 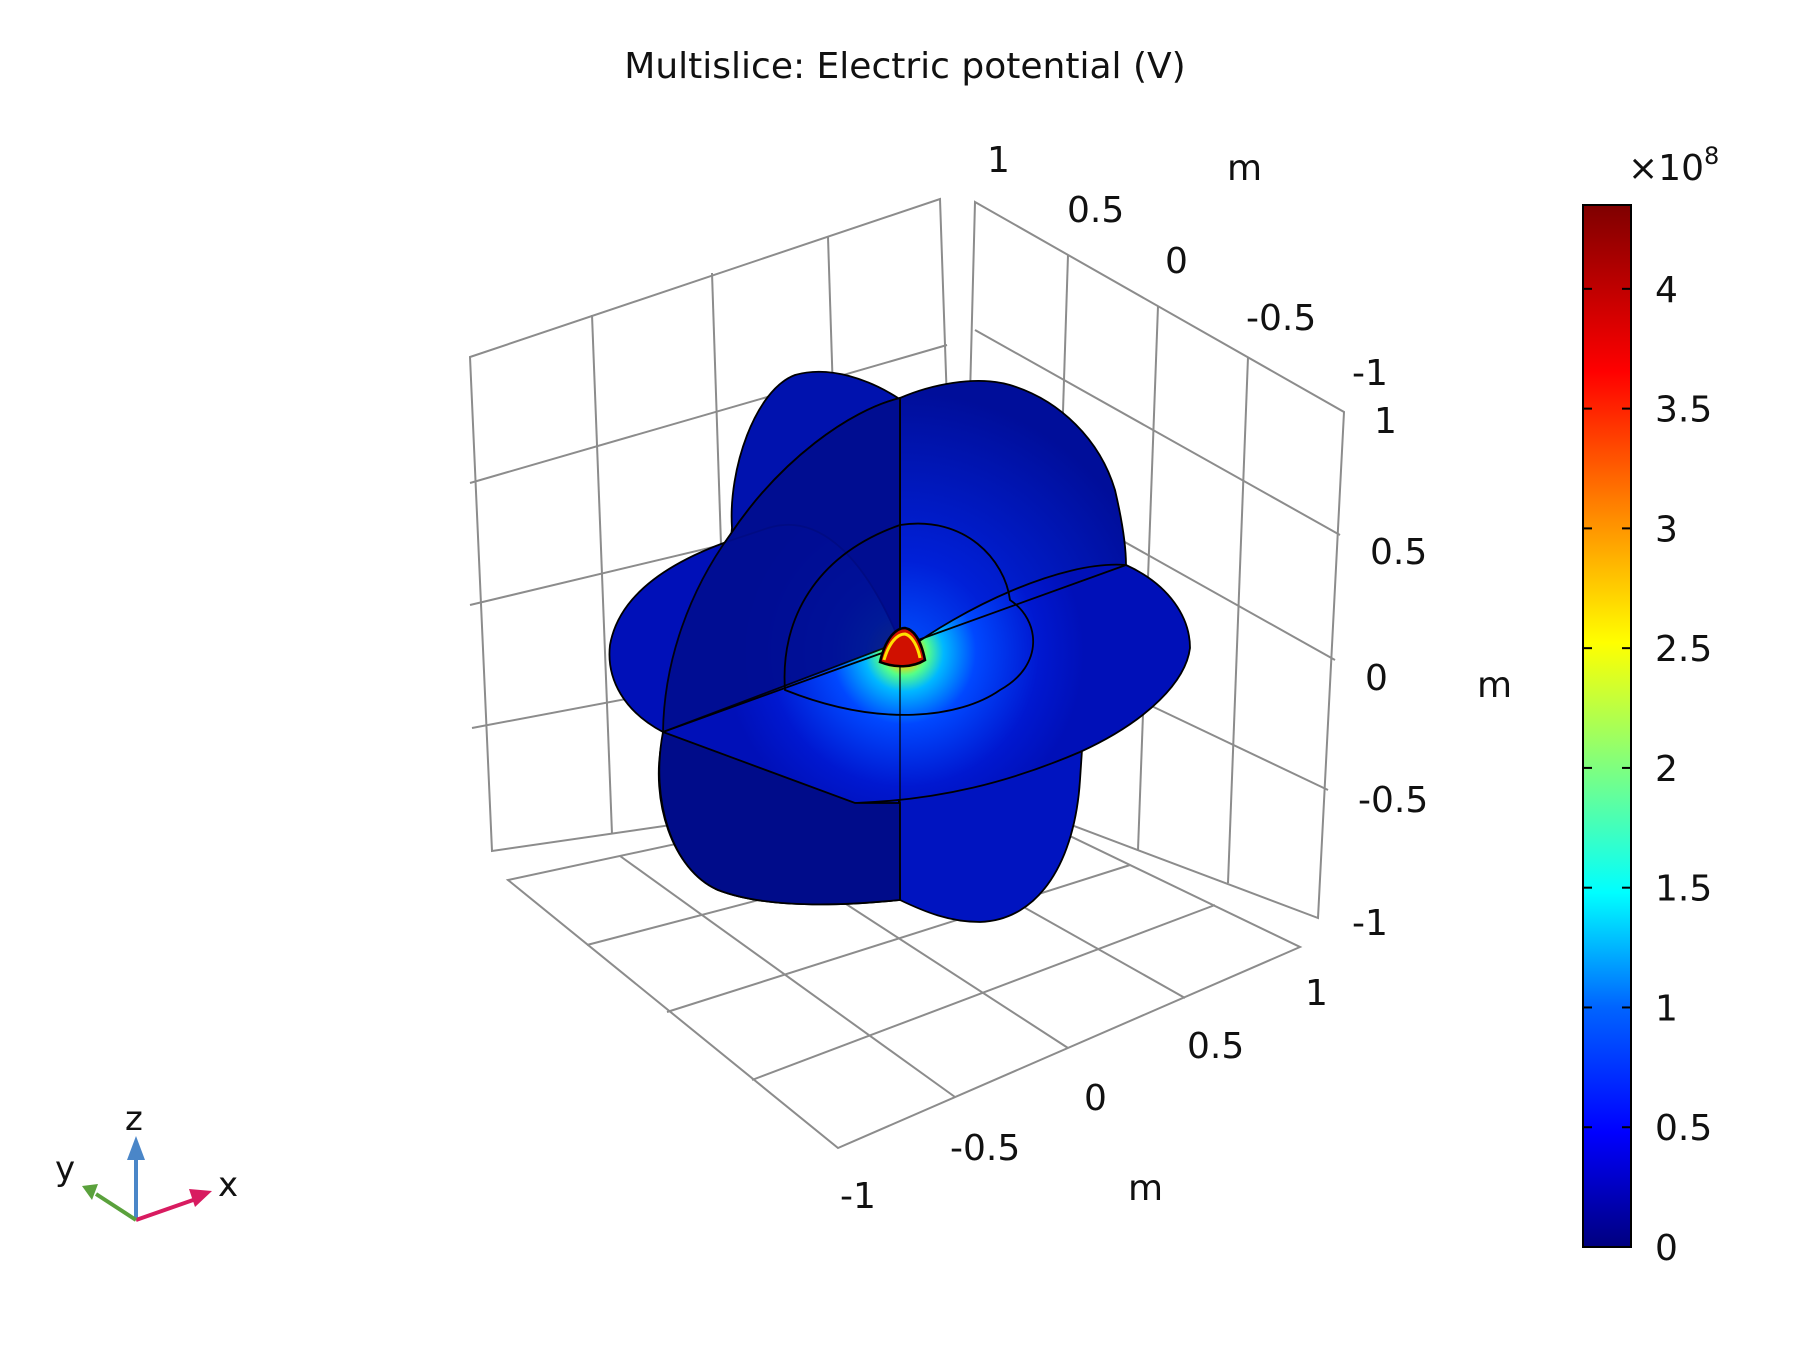 I want to click on slice-xz-upper, so click(x=1013, y=521).